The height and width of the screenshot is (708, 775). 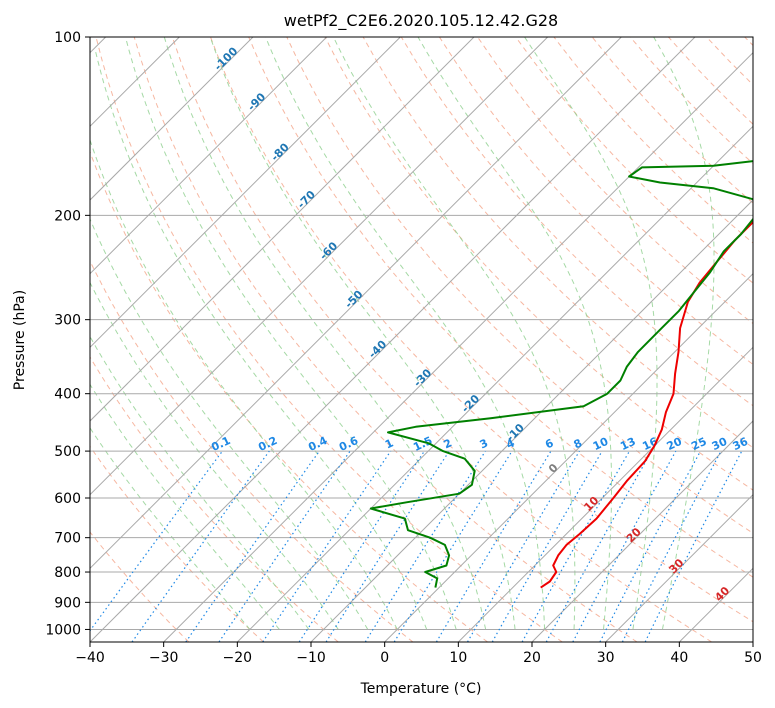 What do you see at coordinates (67, 38) in the screenshot?
I see `y-tick-label: 100` at bounding box center [67, 38].